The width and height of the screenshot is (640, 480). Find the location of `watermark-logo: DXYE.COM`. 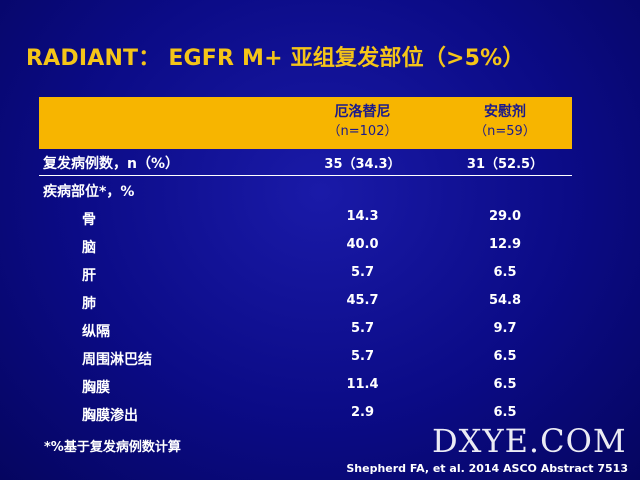

watermark-logo: DXYE.COM is located at coordinates (529, 441).